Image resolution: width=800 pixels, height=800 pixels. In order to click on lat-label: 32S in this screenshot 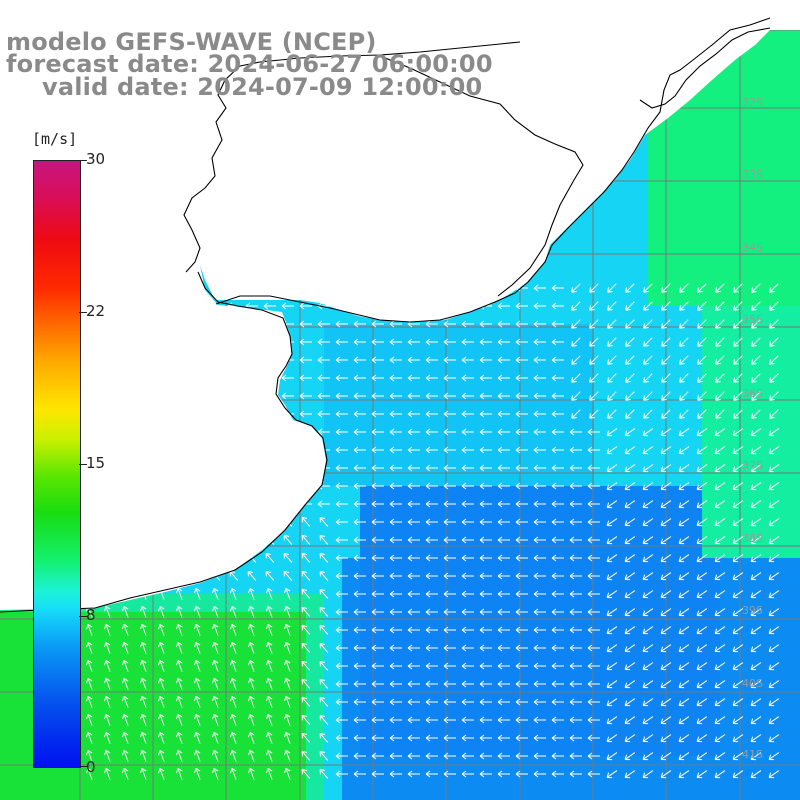, I will do `click(752, 102)`.